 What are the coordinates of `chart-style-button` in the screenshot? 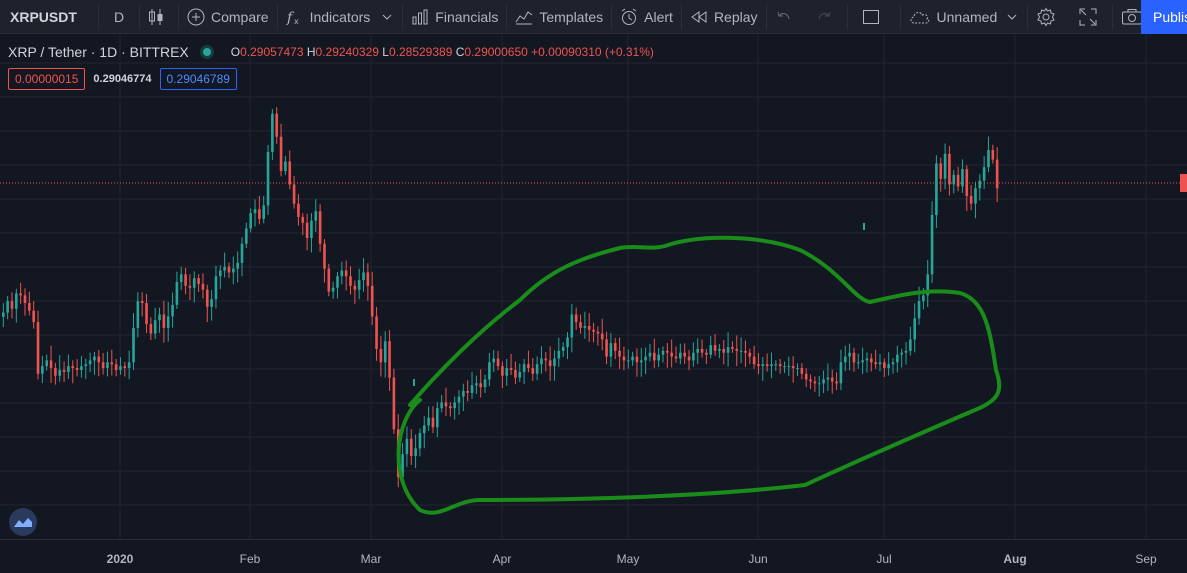 It's located at (159, 17).